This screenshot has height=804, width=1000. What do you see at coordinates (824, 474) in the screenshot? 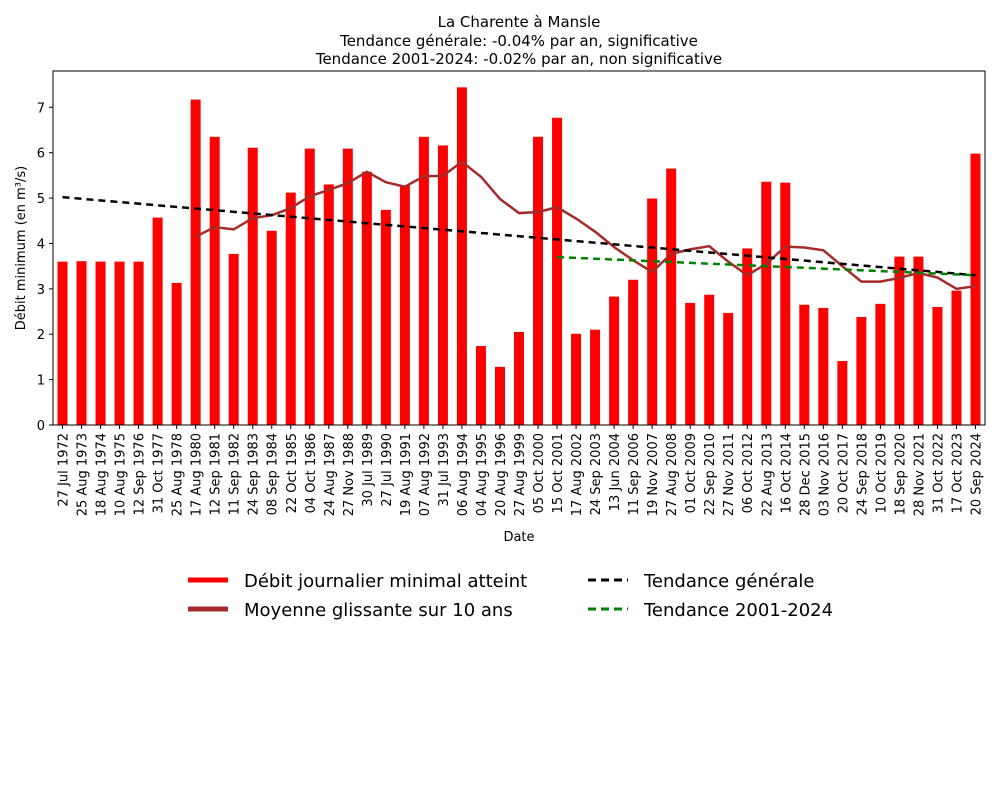
I see `x-tick-label: 03 Nov 2016` at bounding box center [824, 474].